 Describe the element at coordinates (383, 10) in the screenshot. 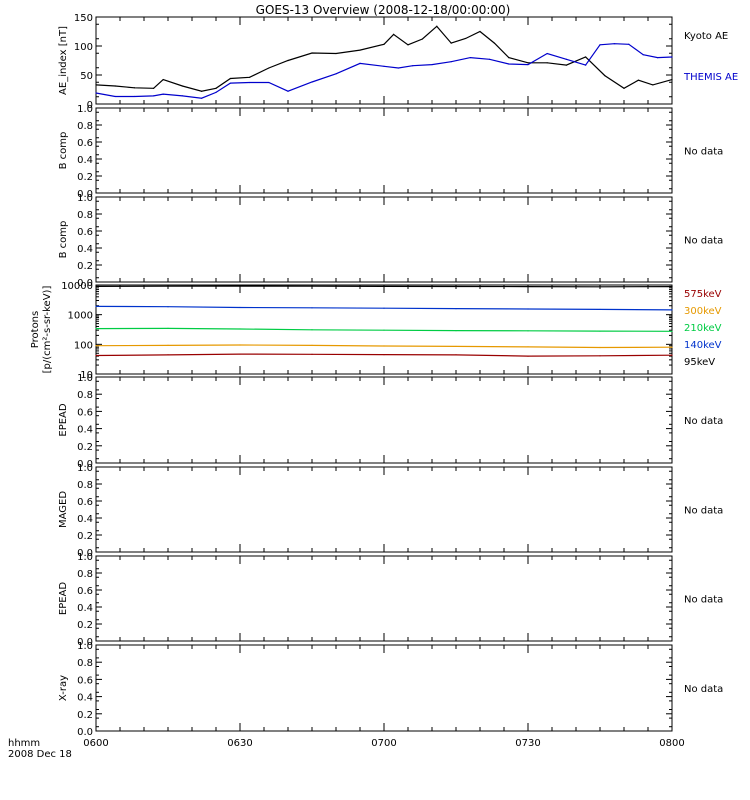

I see `chart-title: GOES-13 Overview (2008-12-18/00:00:00)` at that location.